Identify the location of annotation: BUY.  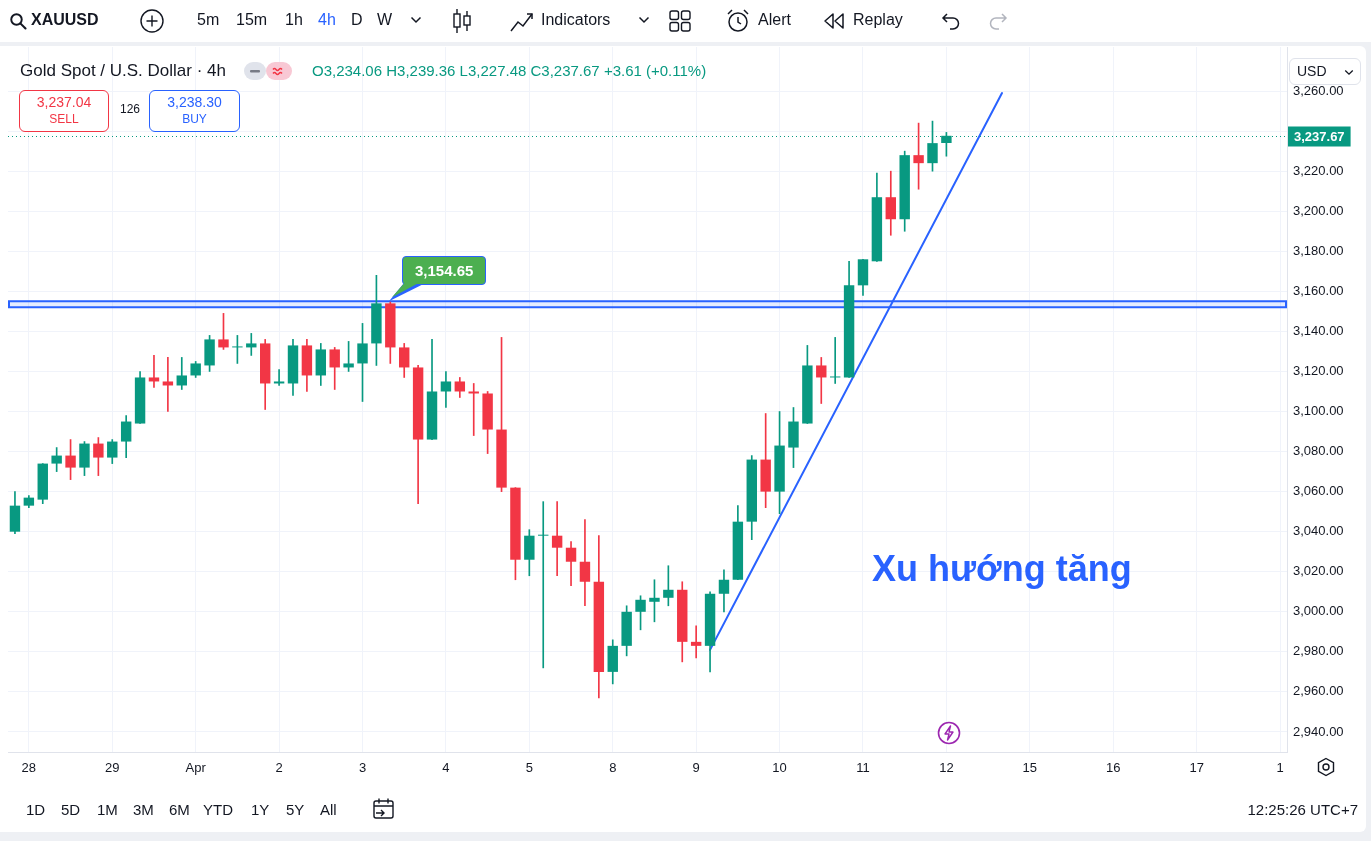
(194, 119).